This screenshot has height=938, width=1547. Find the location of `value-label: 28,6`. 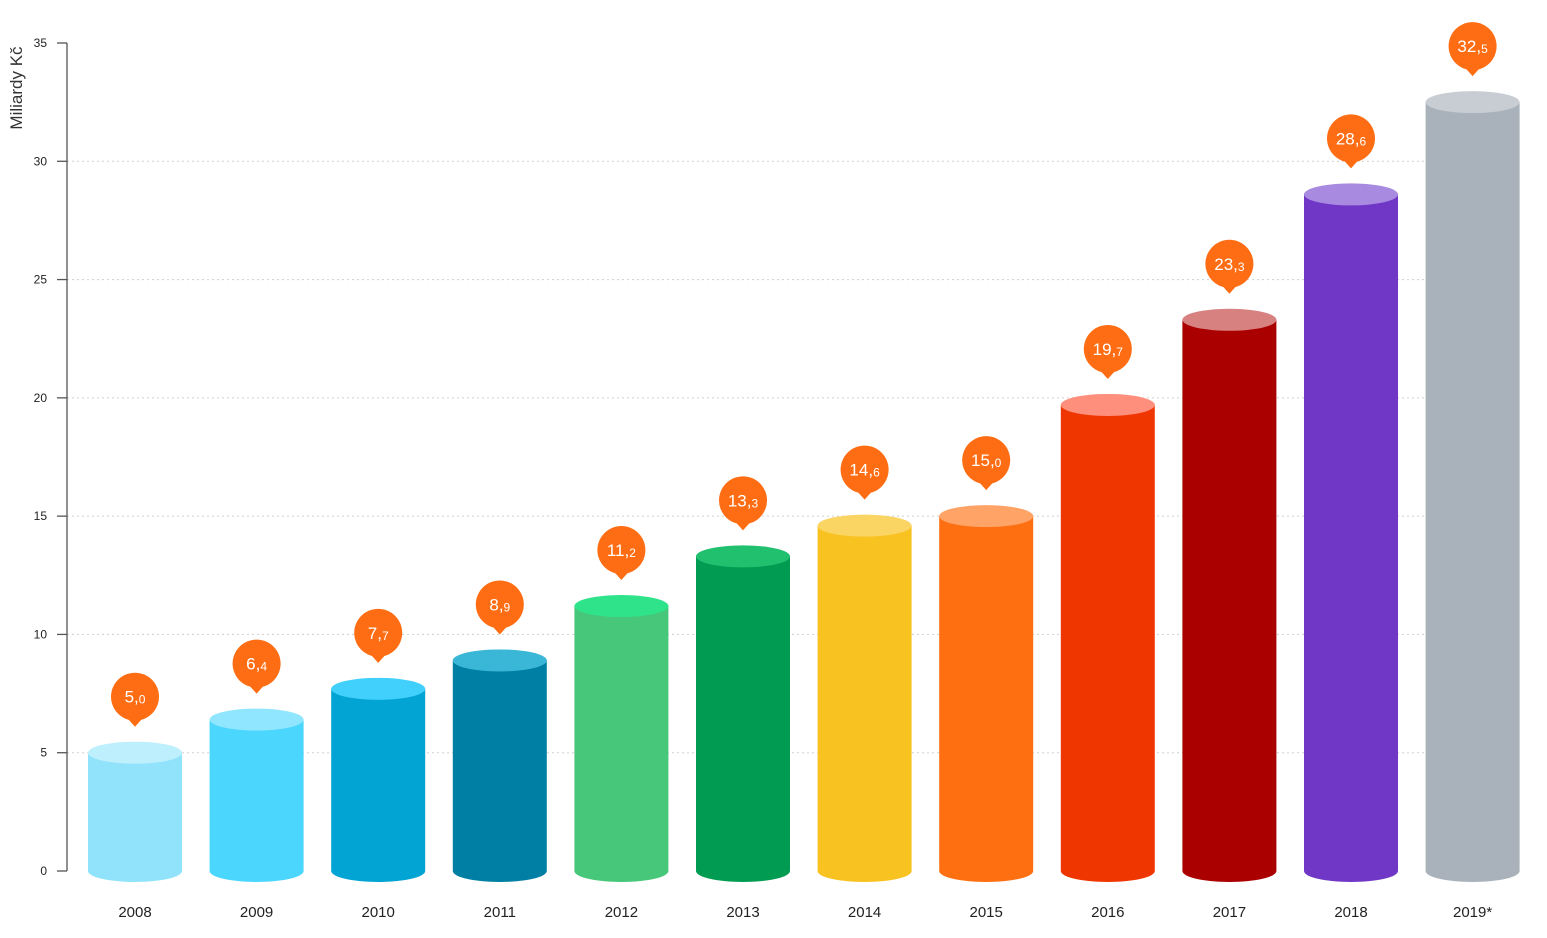

value-label: 28,6 is located at coordinates (1351, 141).